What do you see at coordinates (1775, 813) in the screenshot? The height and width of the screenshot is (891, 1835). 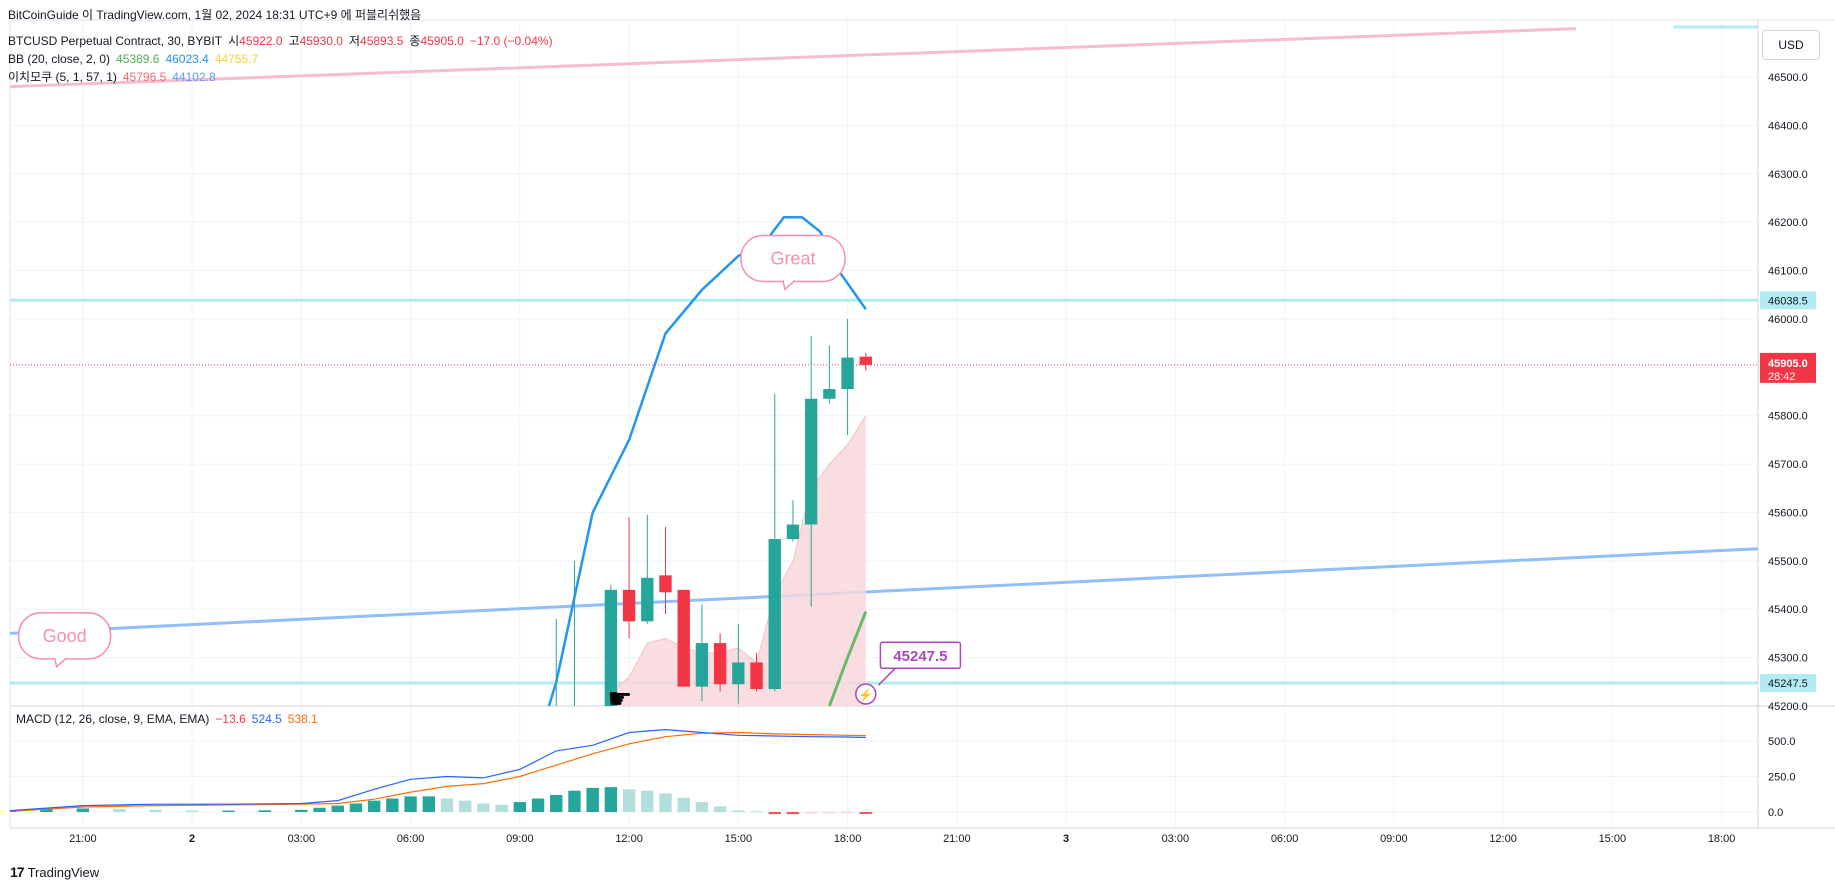 I see `macd-tick-label: 0.0` at bounding box center [1775, 813].